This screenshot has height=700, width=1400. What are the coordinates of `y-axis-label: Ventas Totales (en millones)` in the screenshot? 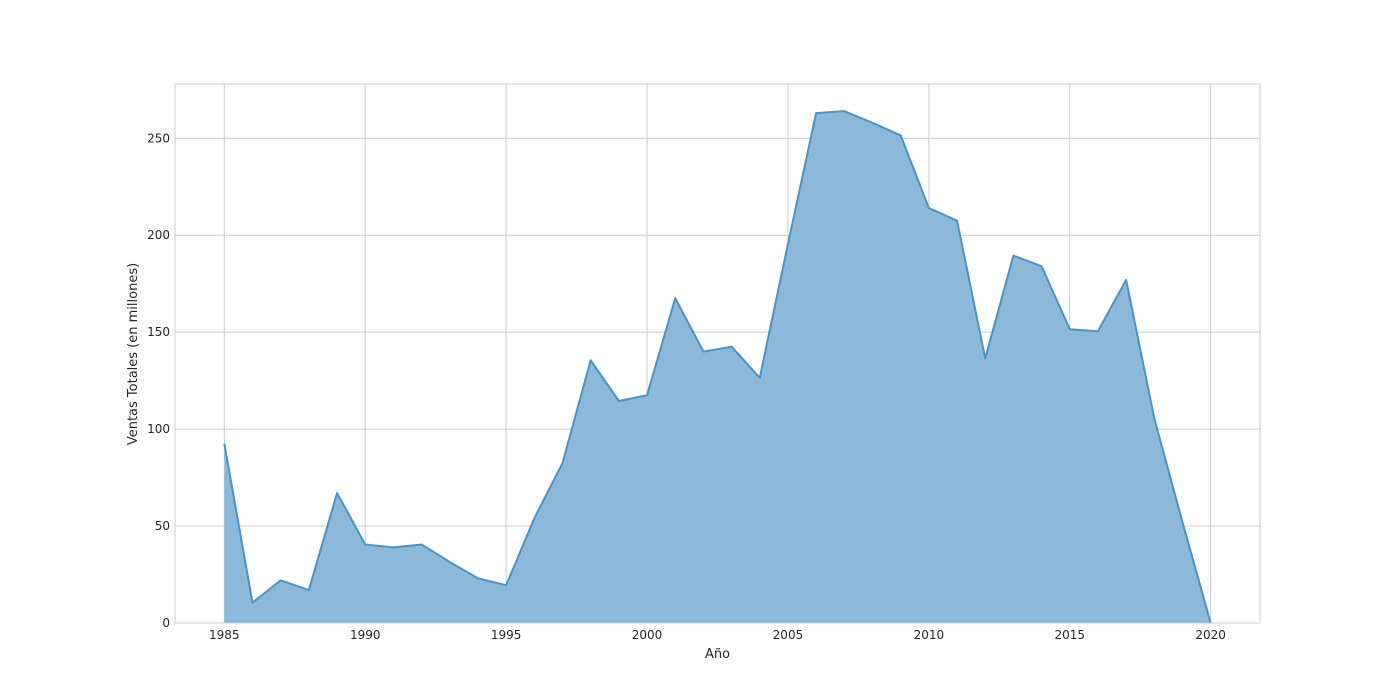 It's located at (133, 354).